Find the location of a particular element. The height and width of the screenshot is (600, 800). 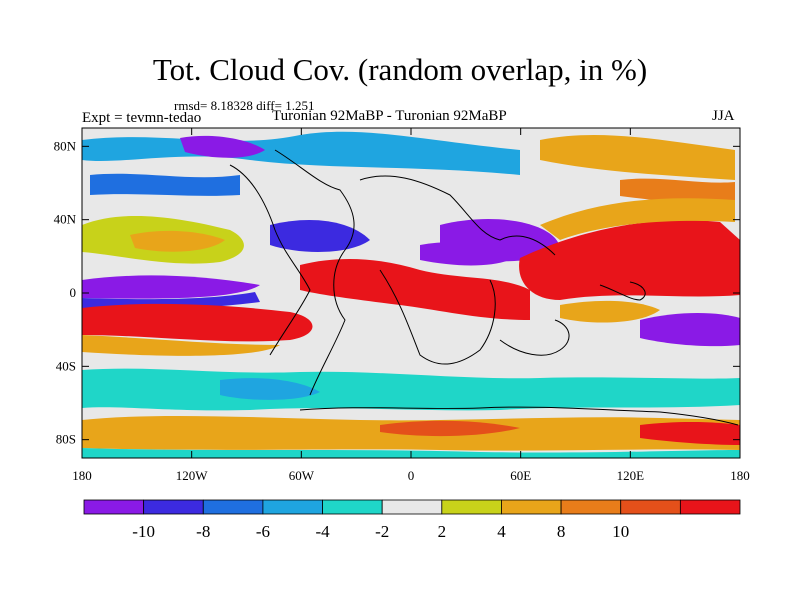

tropical-red-central is located at coordinates (415, 289).